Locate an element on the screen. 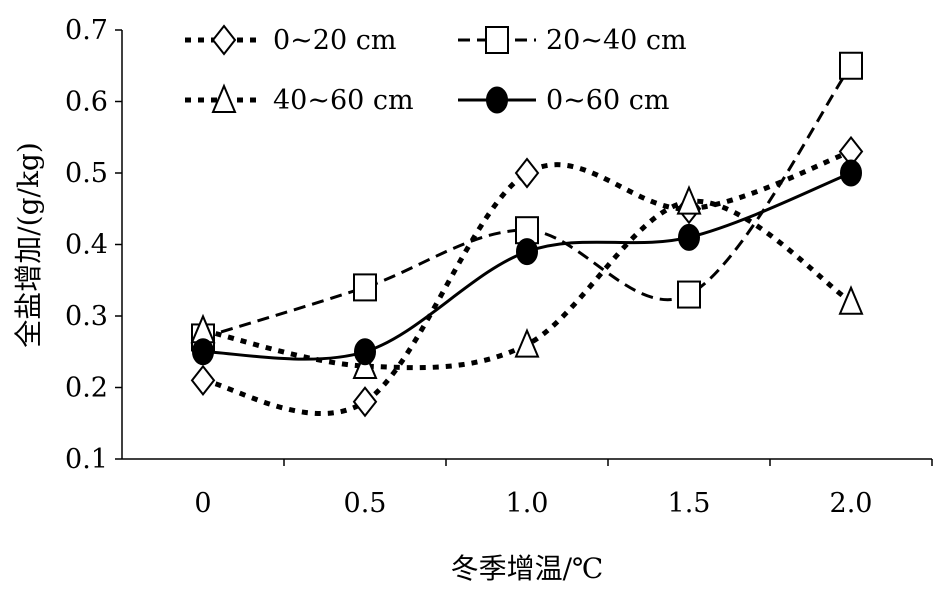 Image resolution: width=945 pixels, height=589 pixels. y-tick-label: 0.4 is located at coordinates (86, 245).